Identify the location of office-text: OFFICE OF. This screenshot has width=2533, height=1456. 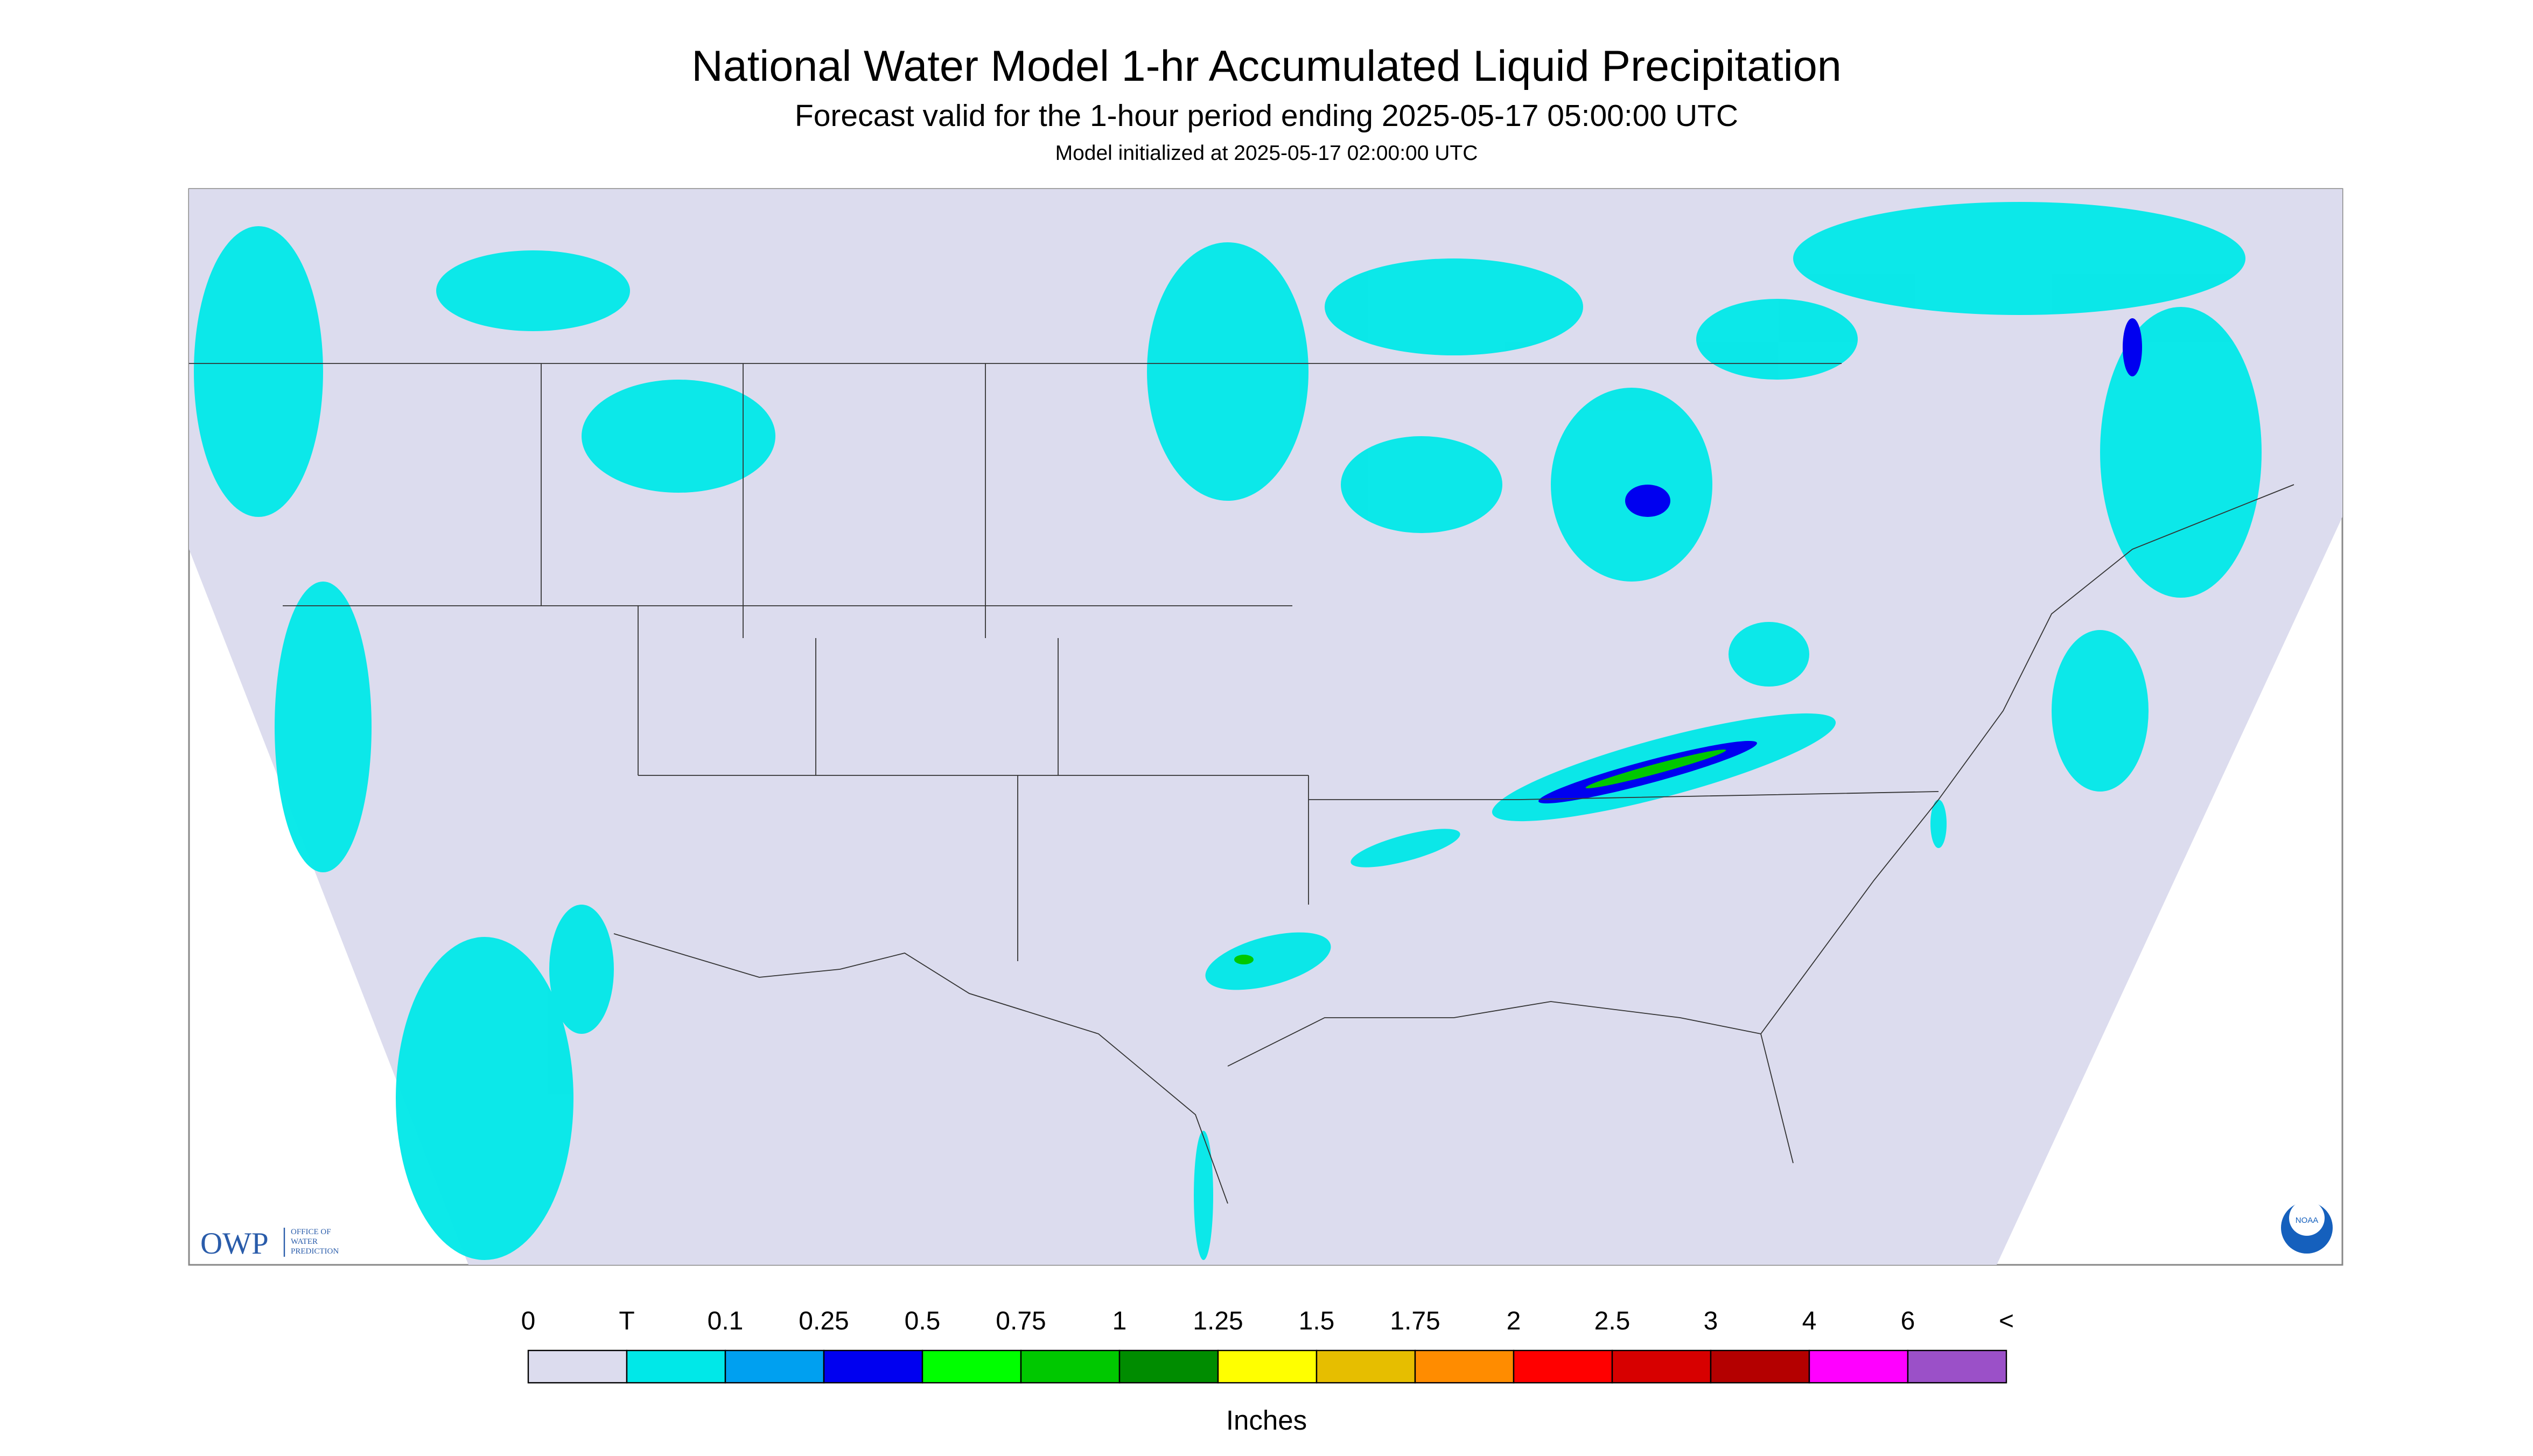
(311, 1232).